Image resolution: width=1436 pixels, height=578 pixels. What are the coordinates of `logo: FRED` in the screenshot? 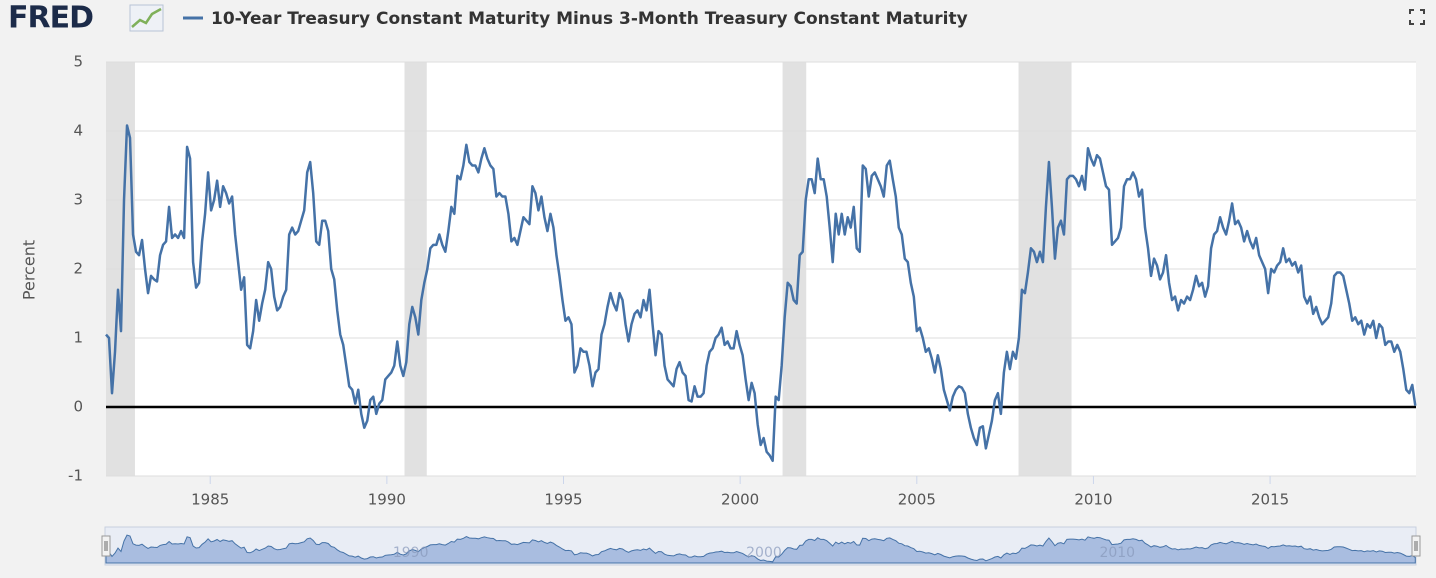 It's located at (50, 18).